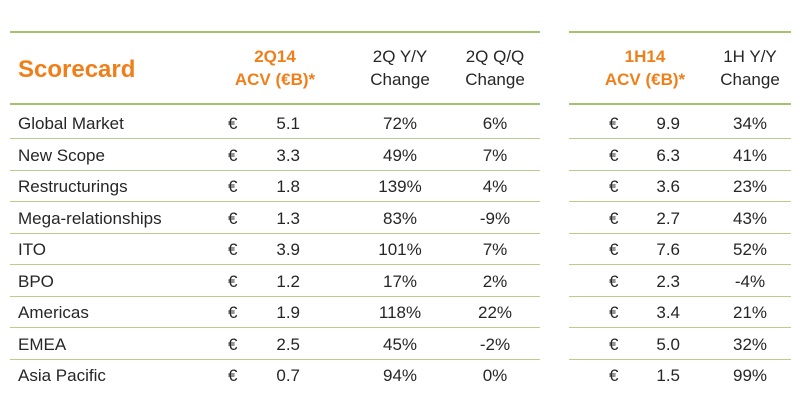  What do you see at coordinates (680, 32) in the screenshot?
I see `right-table-top-rule` at bounding box center [680, 32].